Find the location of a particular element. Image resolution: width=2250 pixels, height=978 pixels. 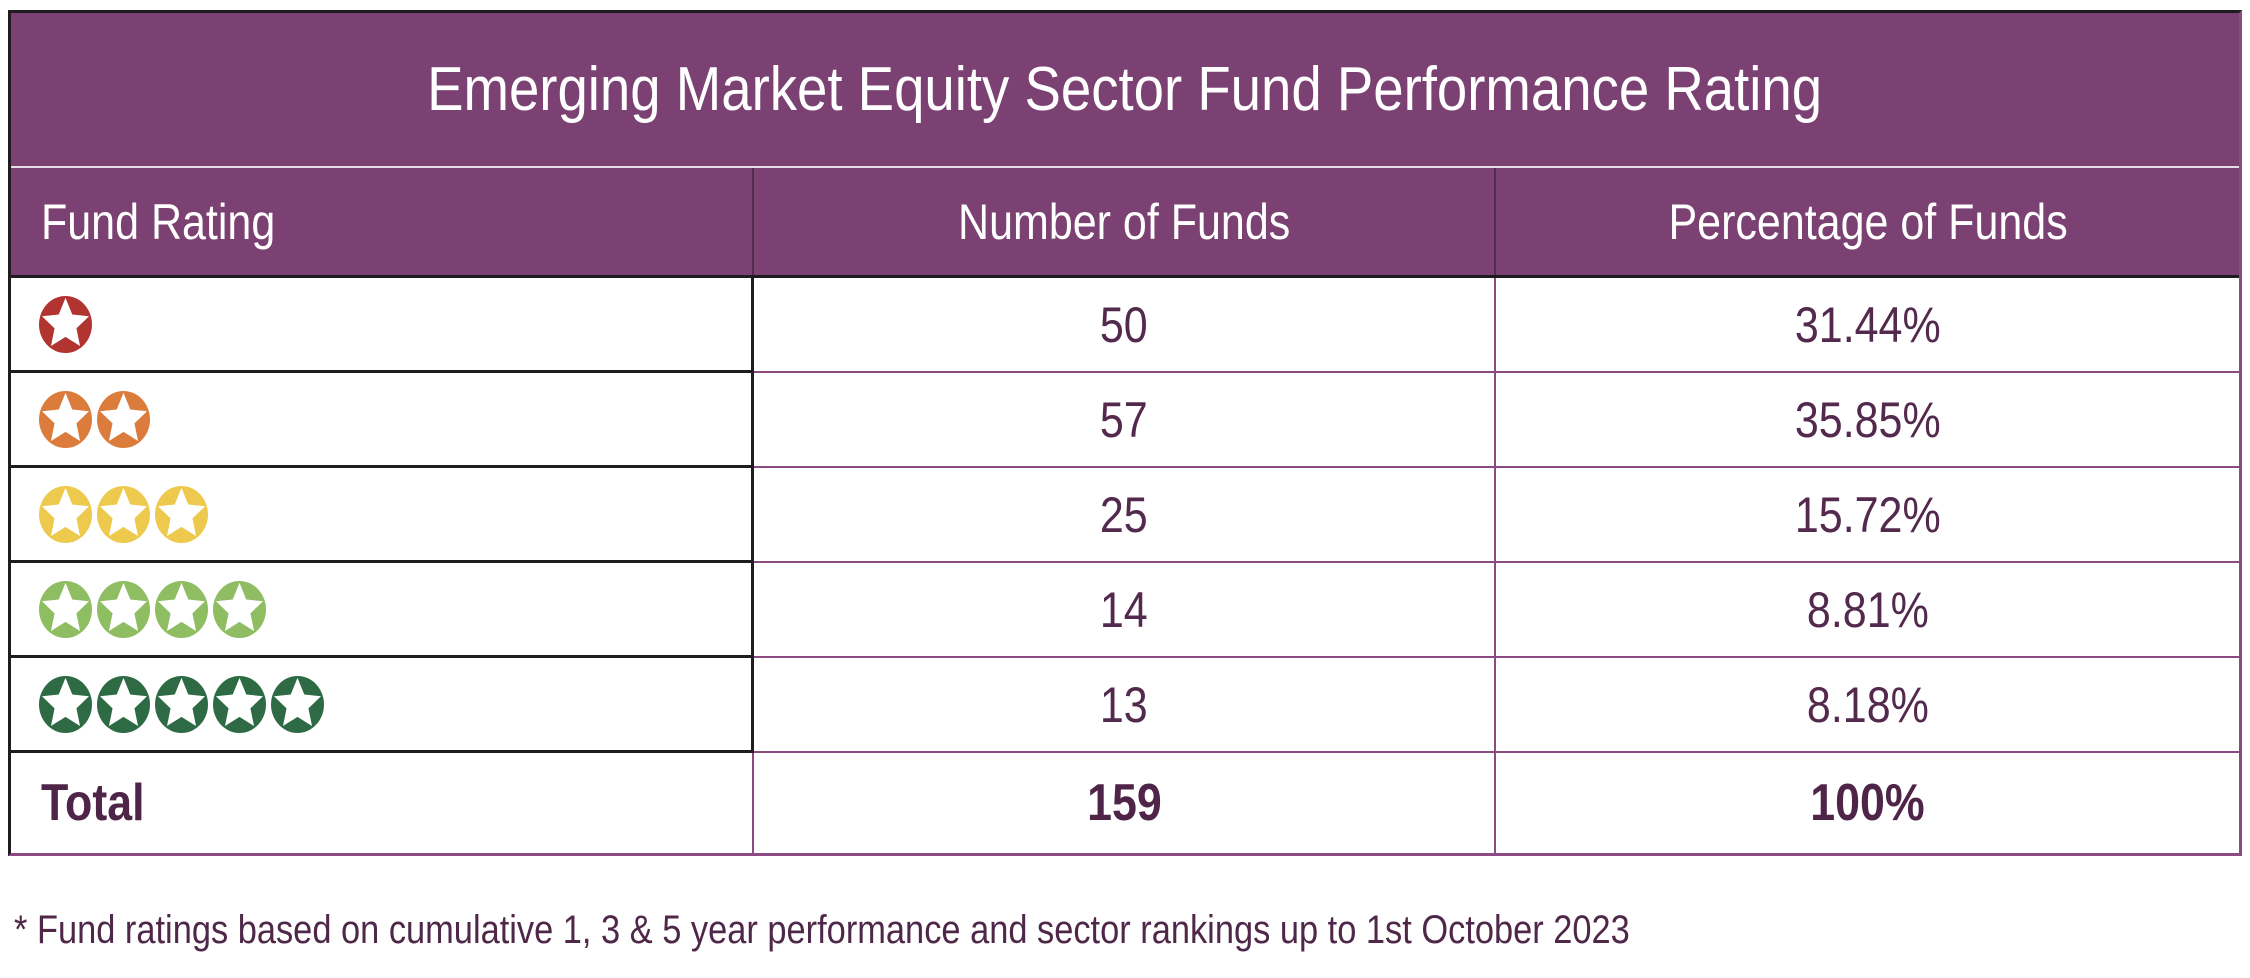

table-row-3-stars: 25 15.72% is located at coordinates (1125, 515).